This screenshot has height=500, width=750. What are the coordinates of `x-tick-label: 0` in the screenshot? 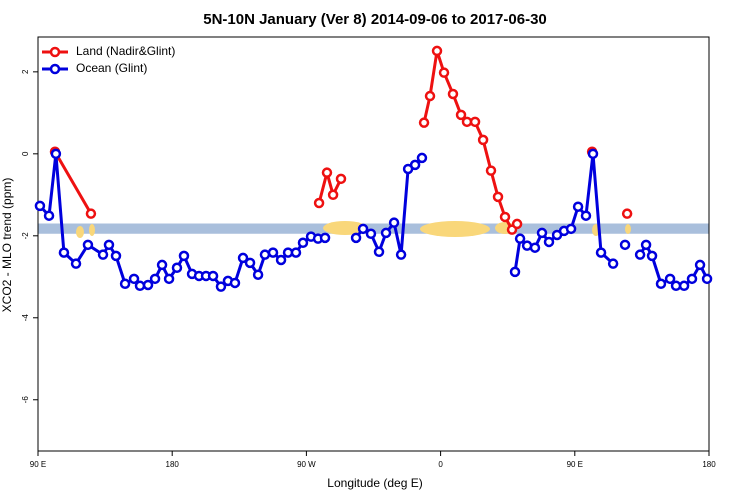 It's located at (440, 464).